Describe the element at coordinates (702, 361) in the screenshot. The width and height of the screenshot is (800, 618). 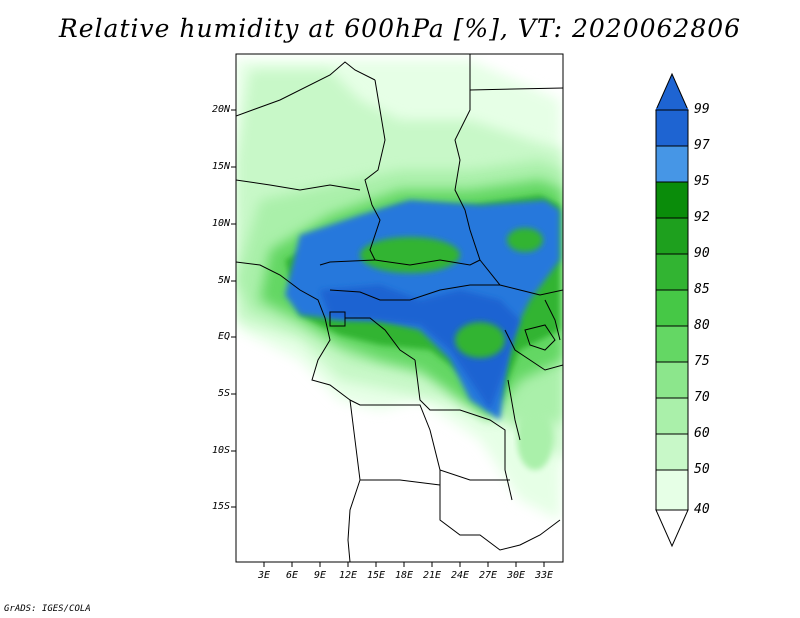
I see `colorbar-label-75: 75` at that location.